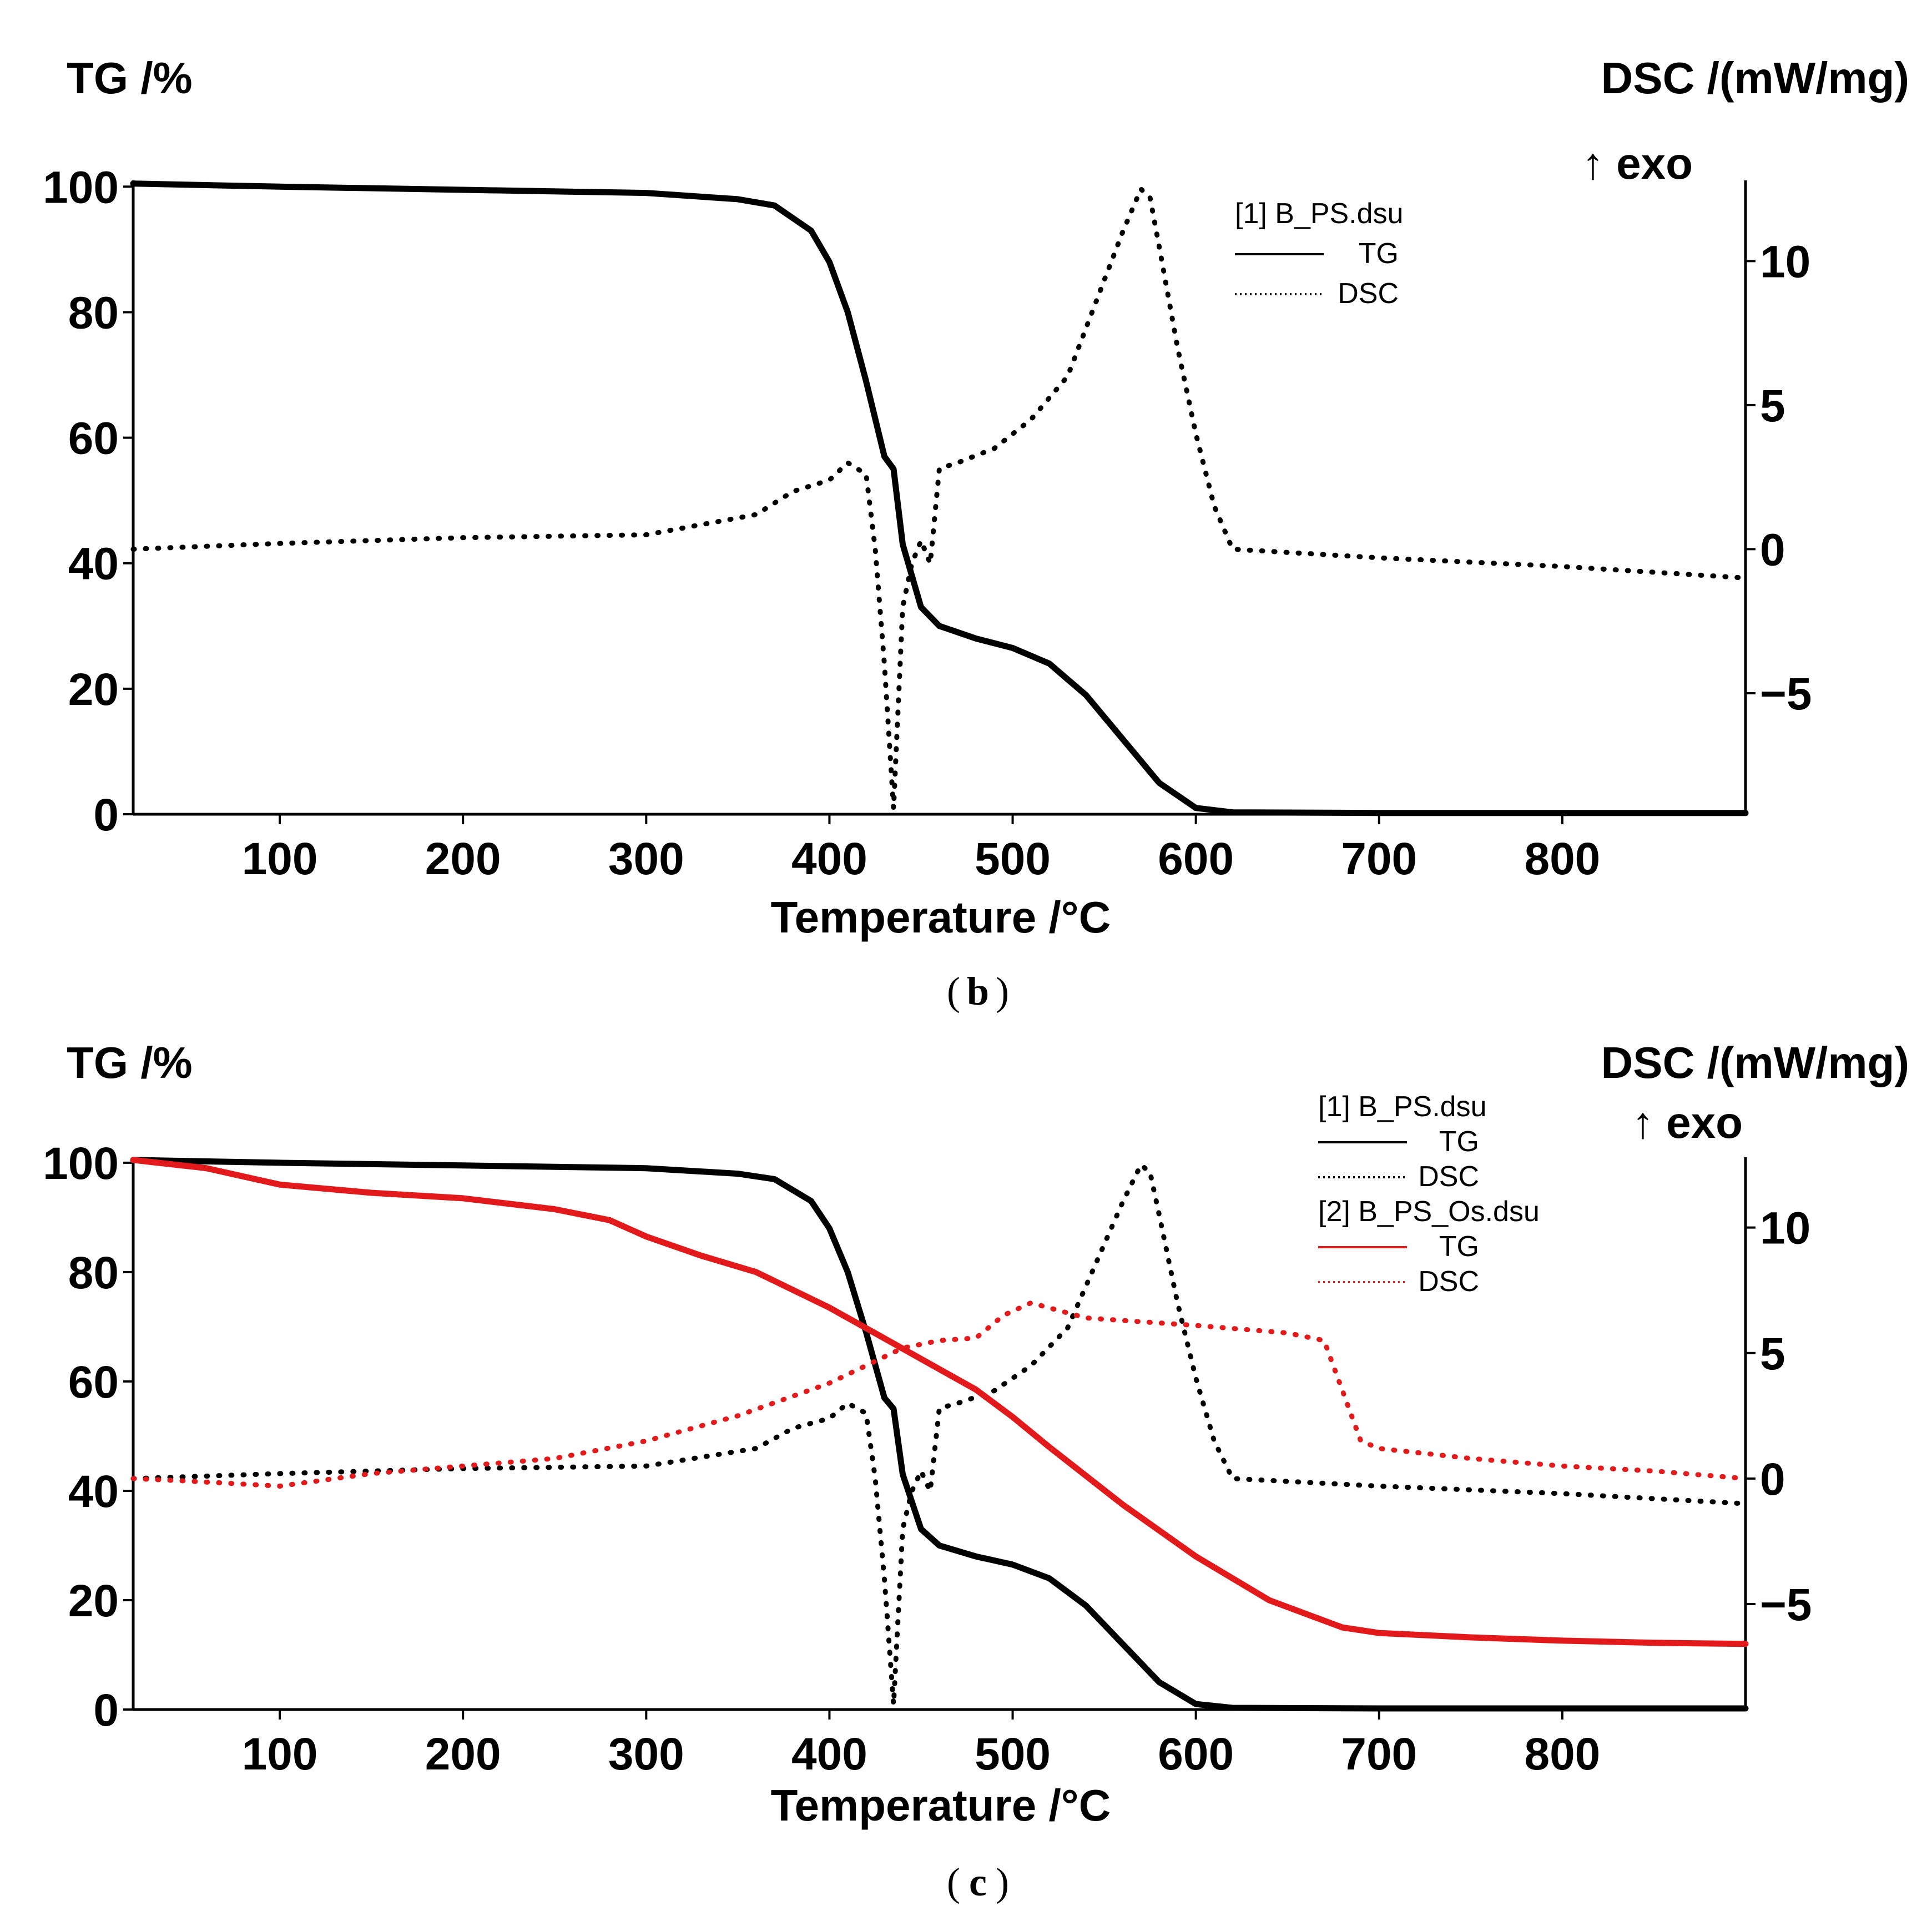 This screenshot has height=1916, width=1932. I want to click on legend: [1] B_PS.dsu TG DSC, so click(1319, 254).